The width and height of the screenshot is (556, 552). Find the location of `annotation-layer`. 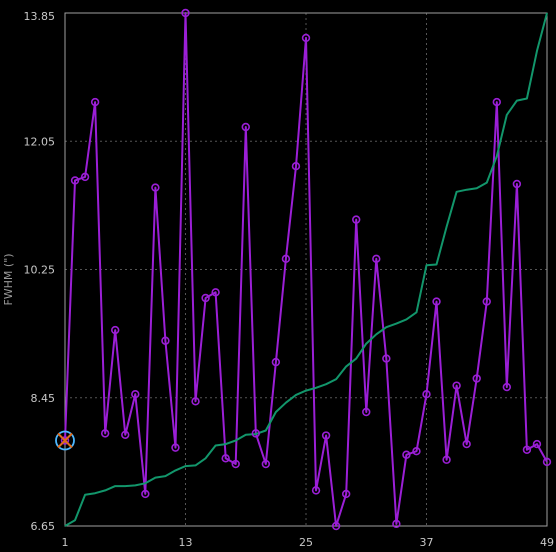

annotation-layer is located at coordinates (65, 440).